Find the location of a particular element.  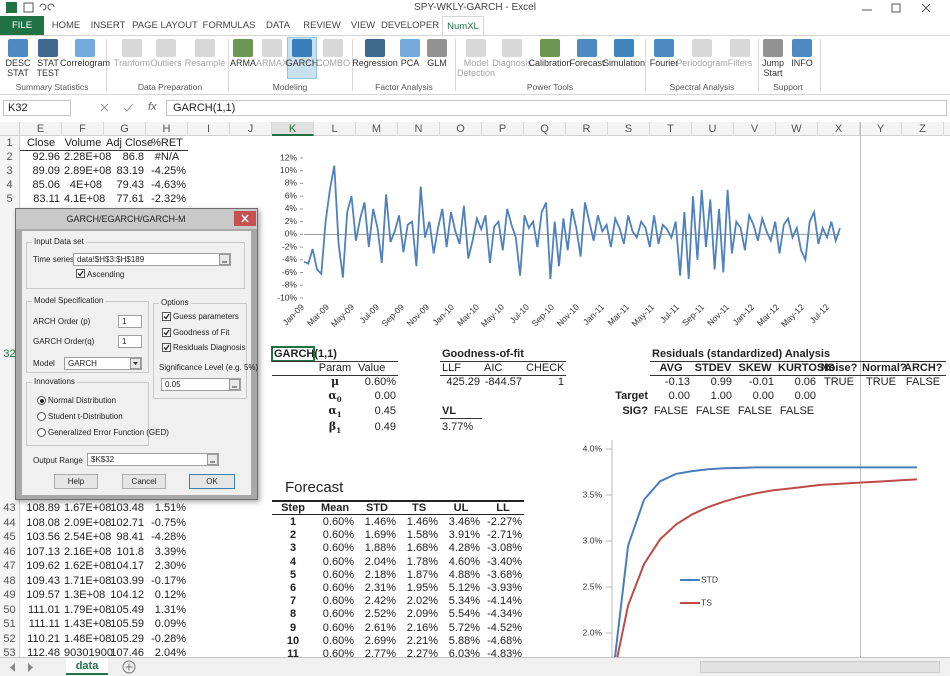

column-title: CHECK is located at coordinates (545, 368).